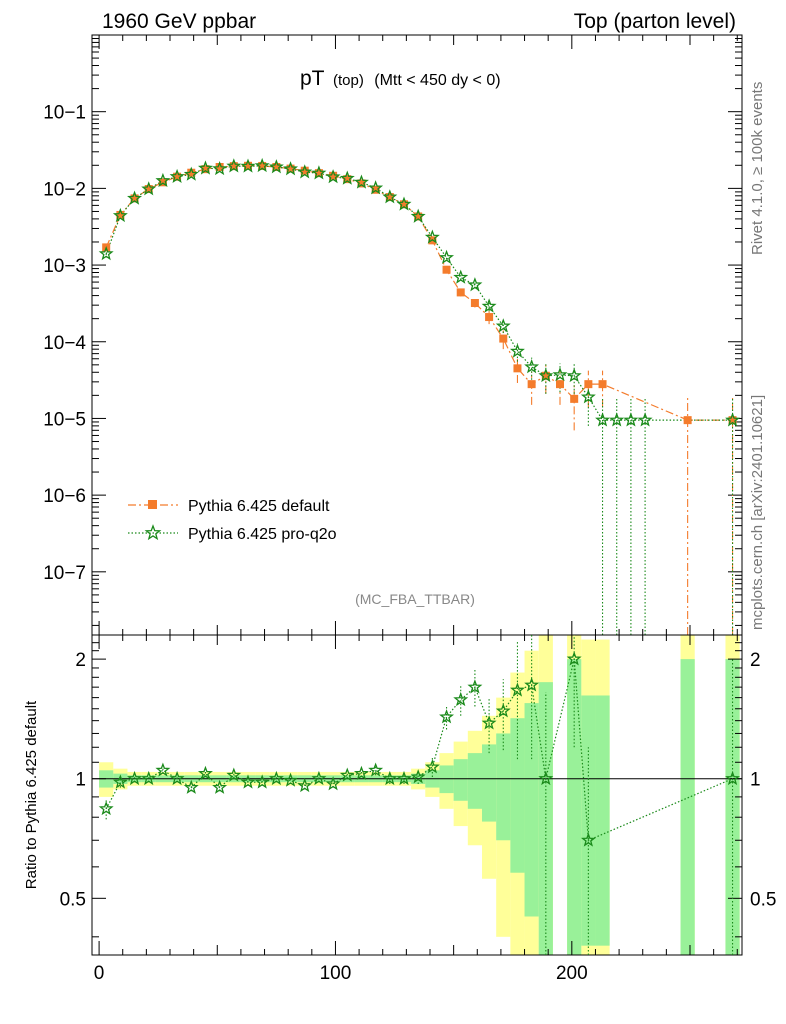  I want to click on main-y-tick-label: 10−6, so click(64, 496).